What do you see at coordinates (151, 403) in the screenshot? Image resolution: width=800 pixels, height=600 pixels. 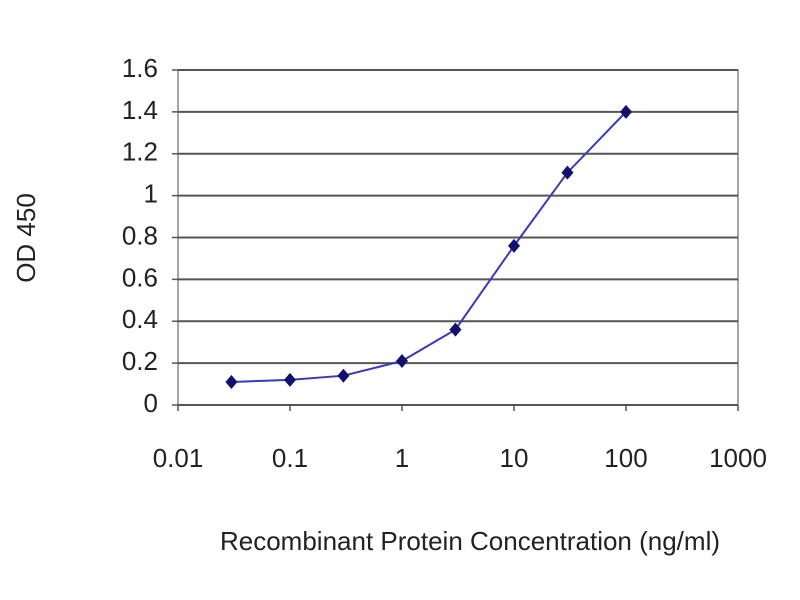 I see `y-tick-label: 0` at bounding box center [151, 403].